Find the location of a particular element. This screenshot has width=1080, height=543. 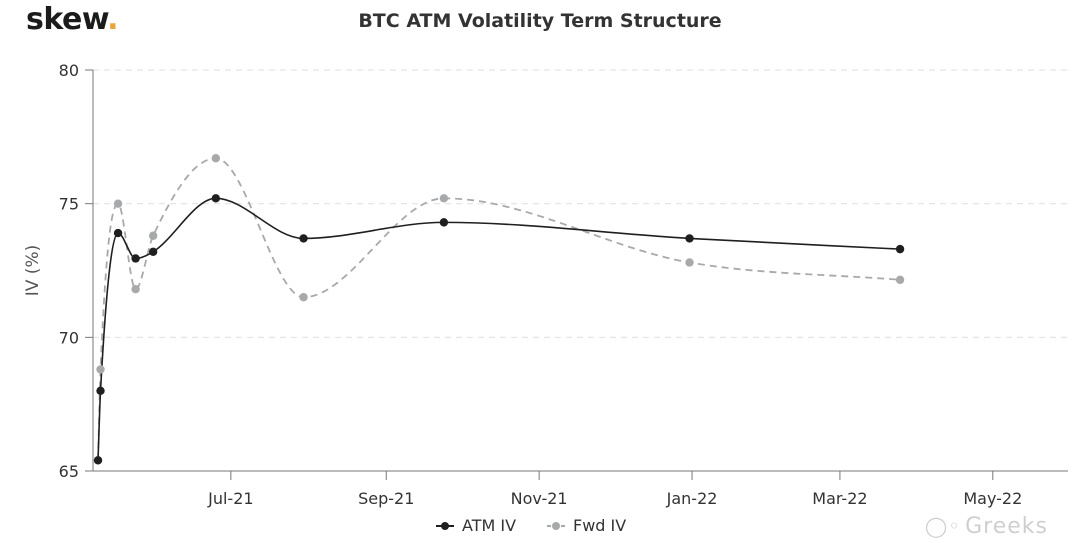

y-tick-label: 75 is located at coordinates (69, 204).